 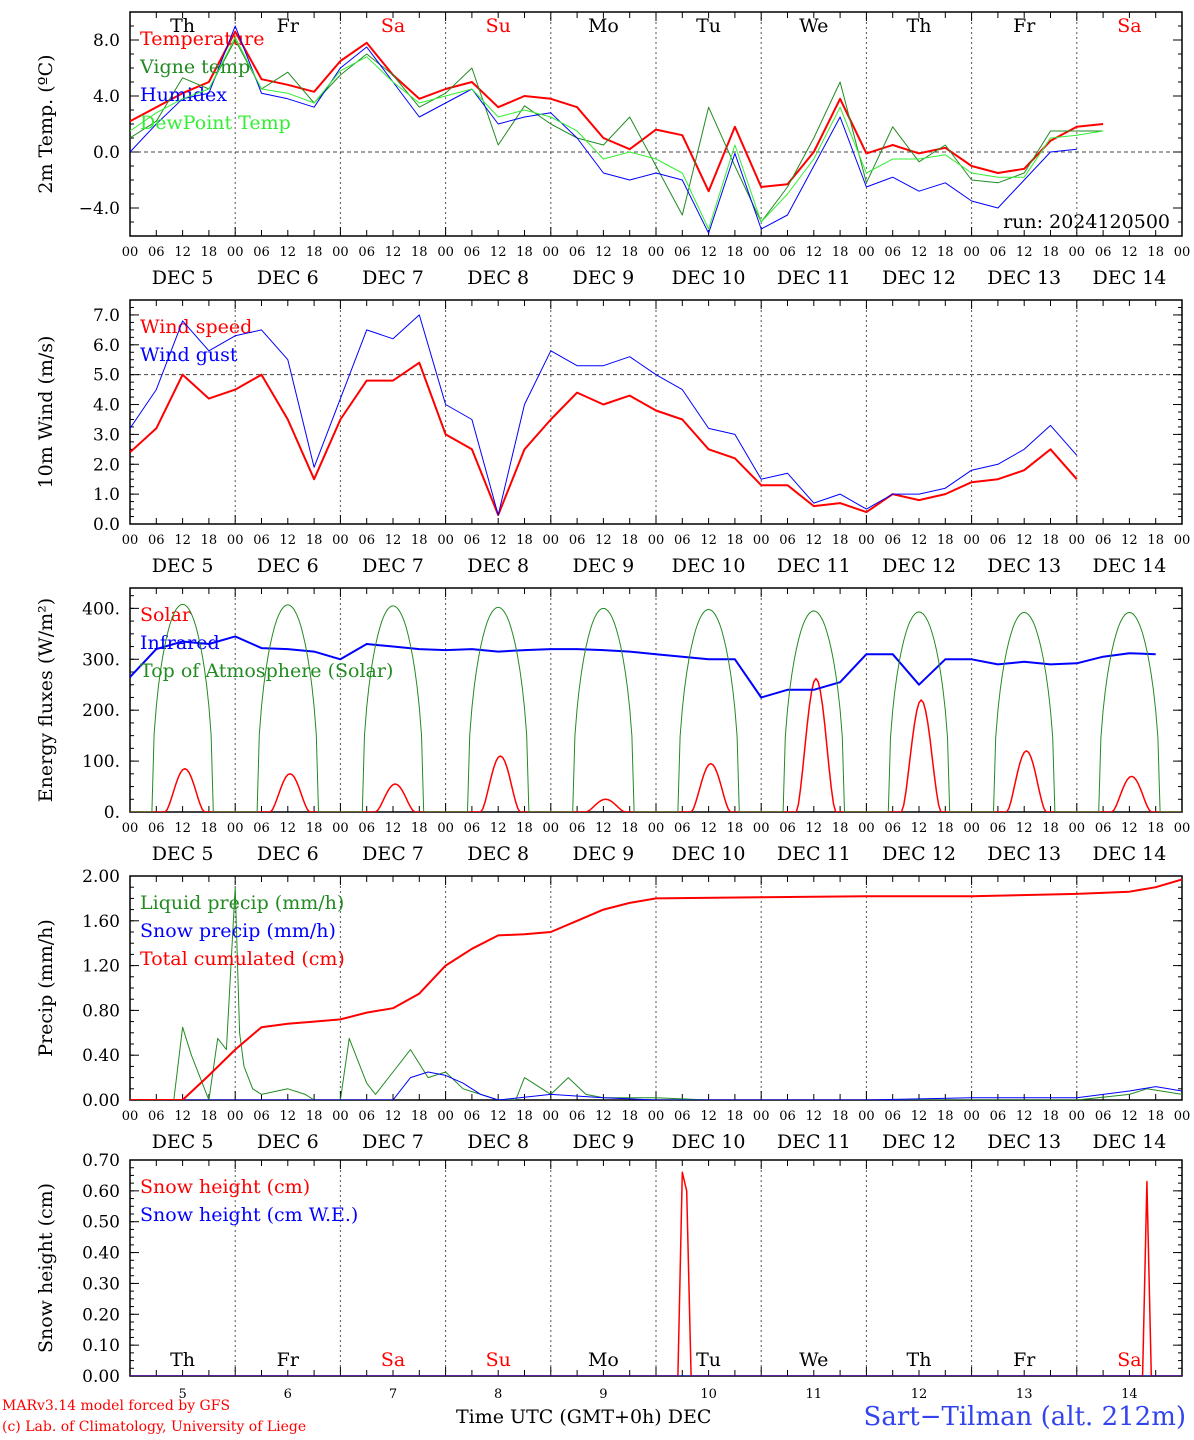 What do you see at coordinates (266, 671) in the screenshot?
I see `legend-label: Top of Atmosphere (Solar)` at bounding box center [266, 671].